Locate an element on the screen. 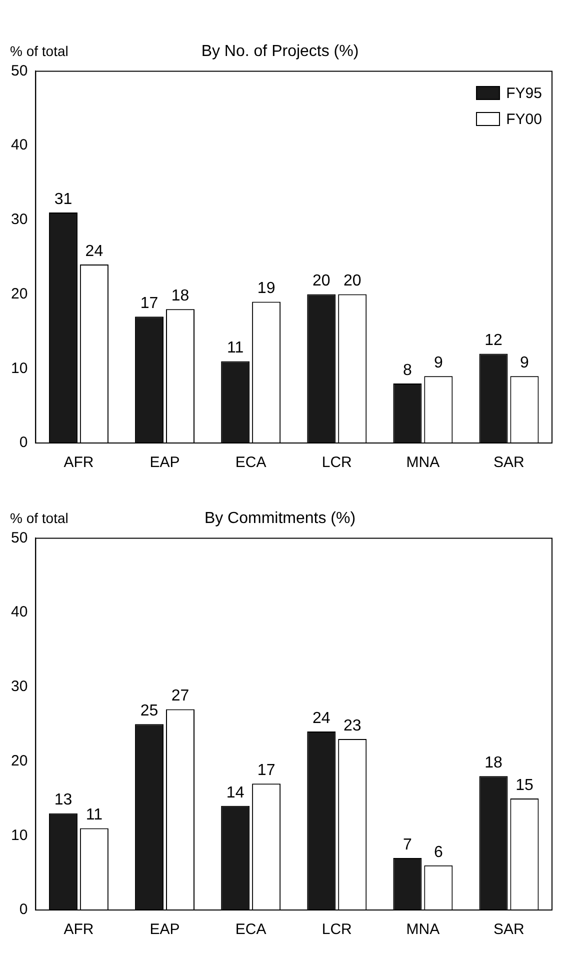 The height and width of the screenshot is (954, 580). data-label: 13 is located at coordinates (63, 800).